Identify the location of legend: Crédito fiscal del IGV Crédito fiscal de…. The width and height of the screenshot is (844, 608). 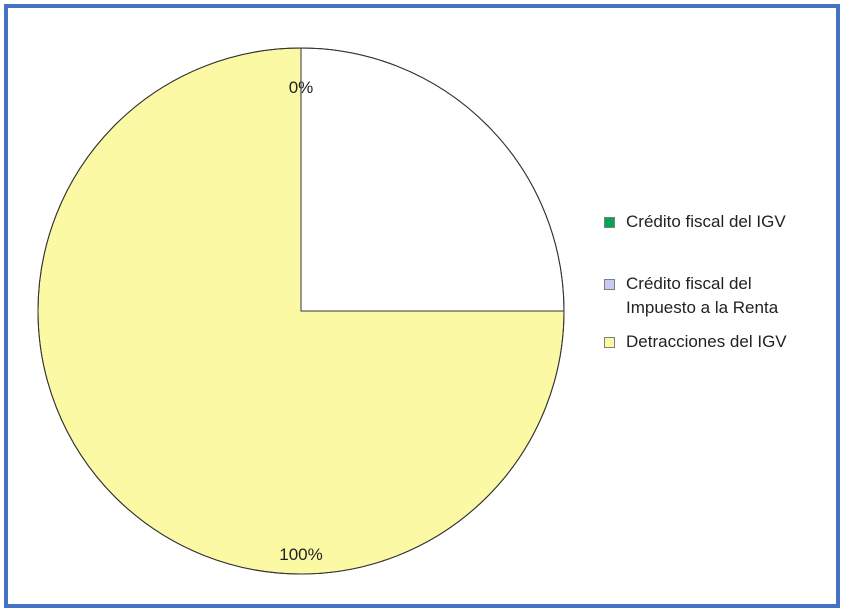
(724, 282).